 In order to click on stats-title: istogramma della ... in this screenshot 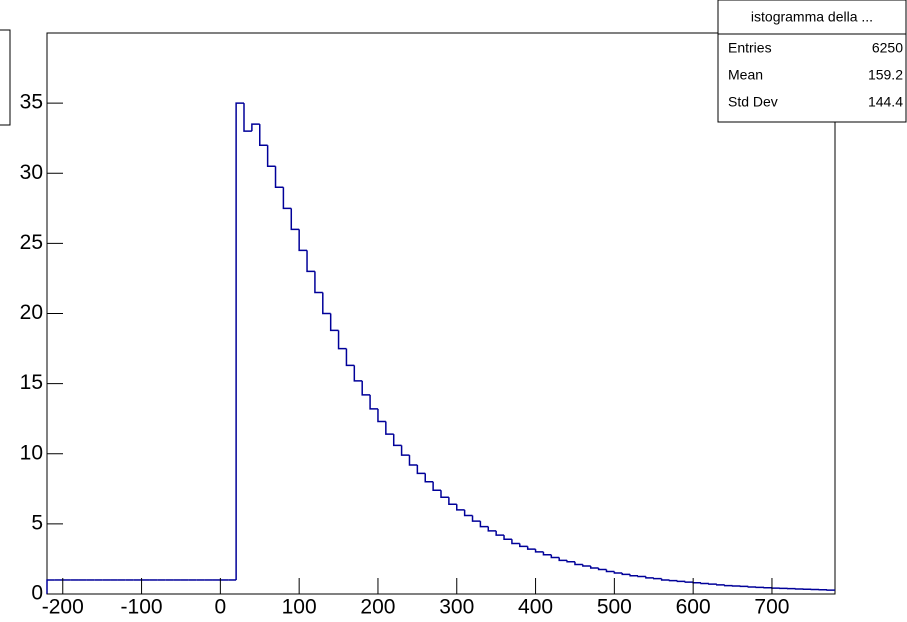, I will do `click(812, 17)`.